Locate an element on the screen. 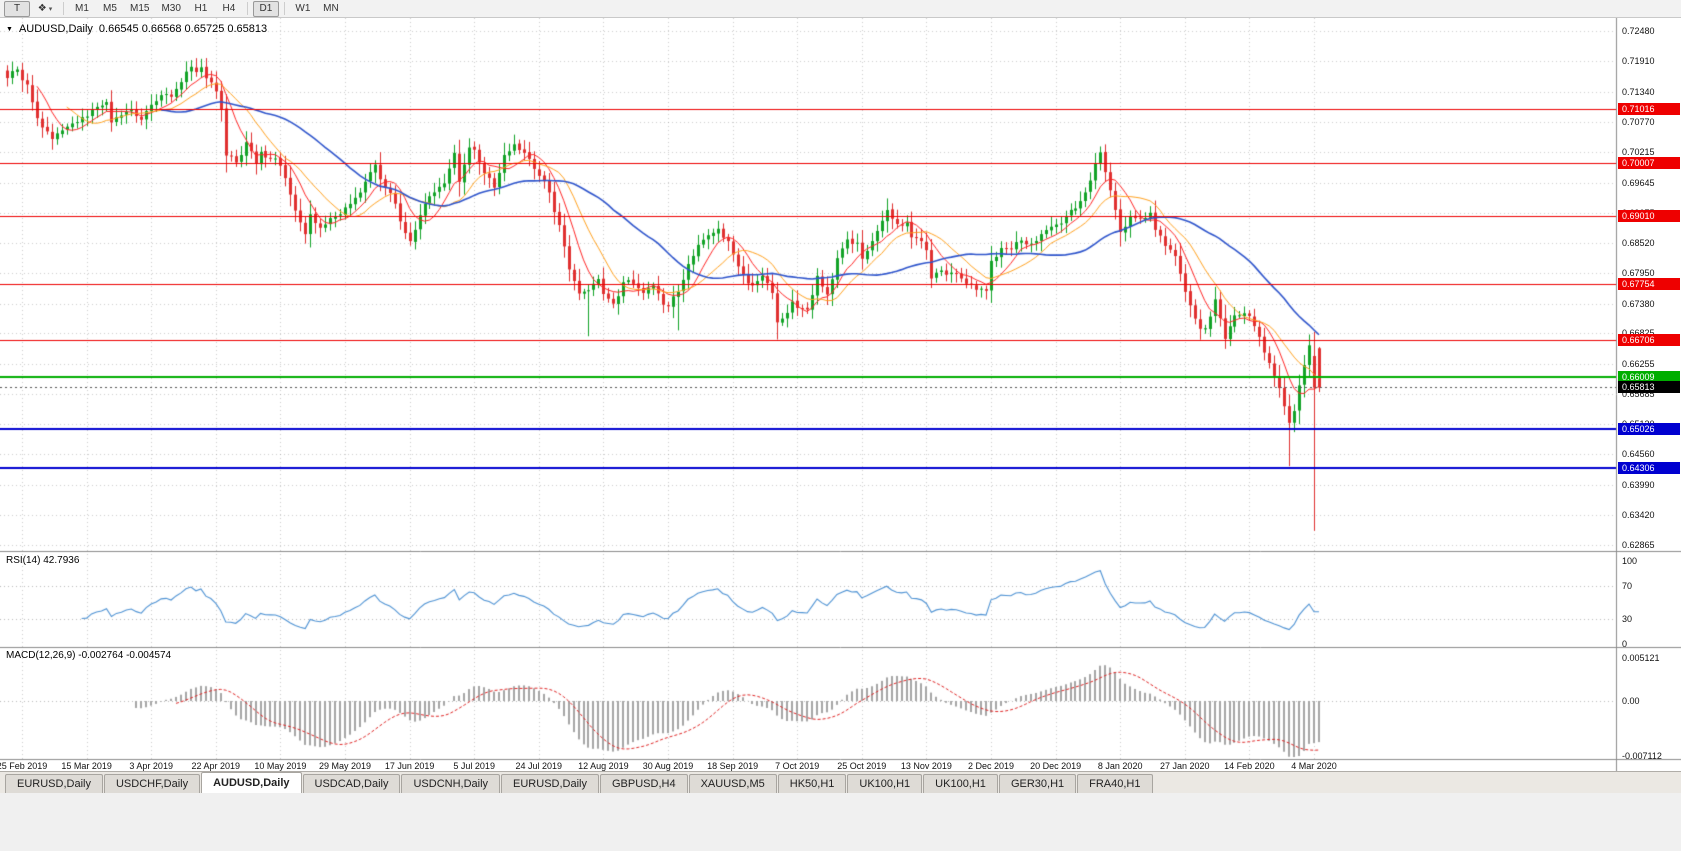 This screenshot has width=1681, height=851. price-axis-tick: 0.67380 is located at coordinates (1638, 303).